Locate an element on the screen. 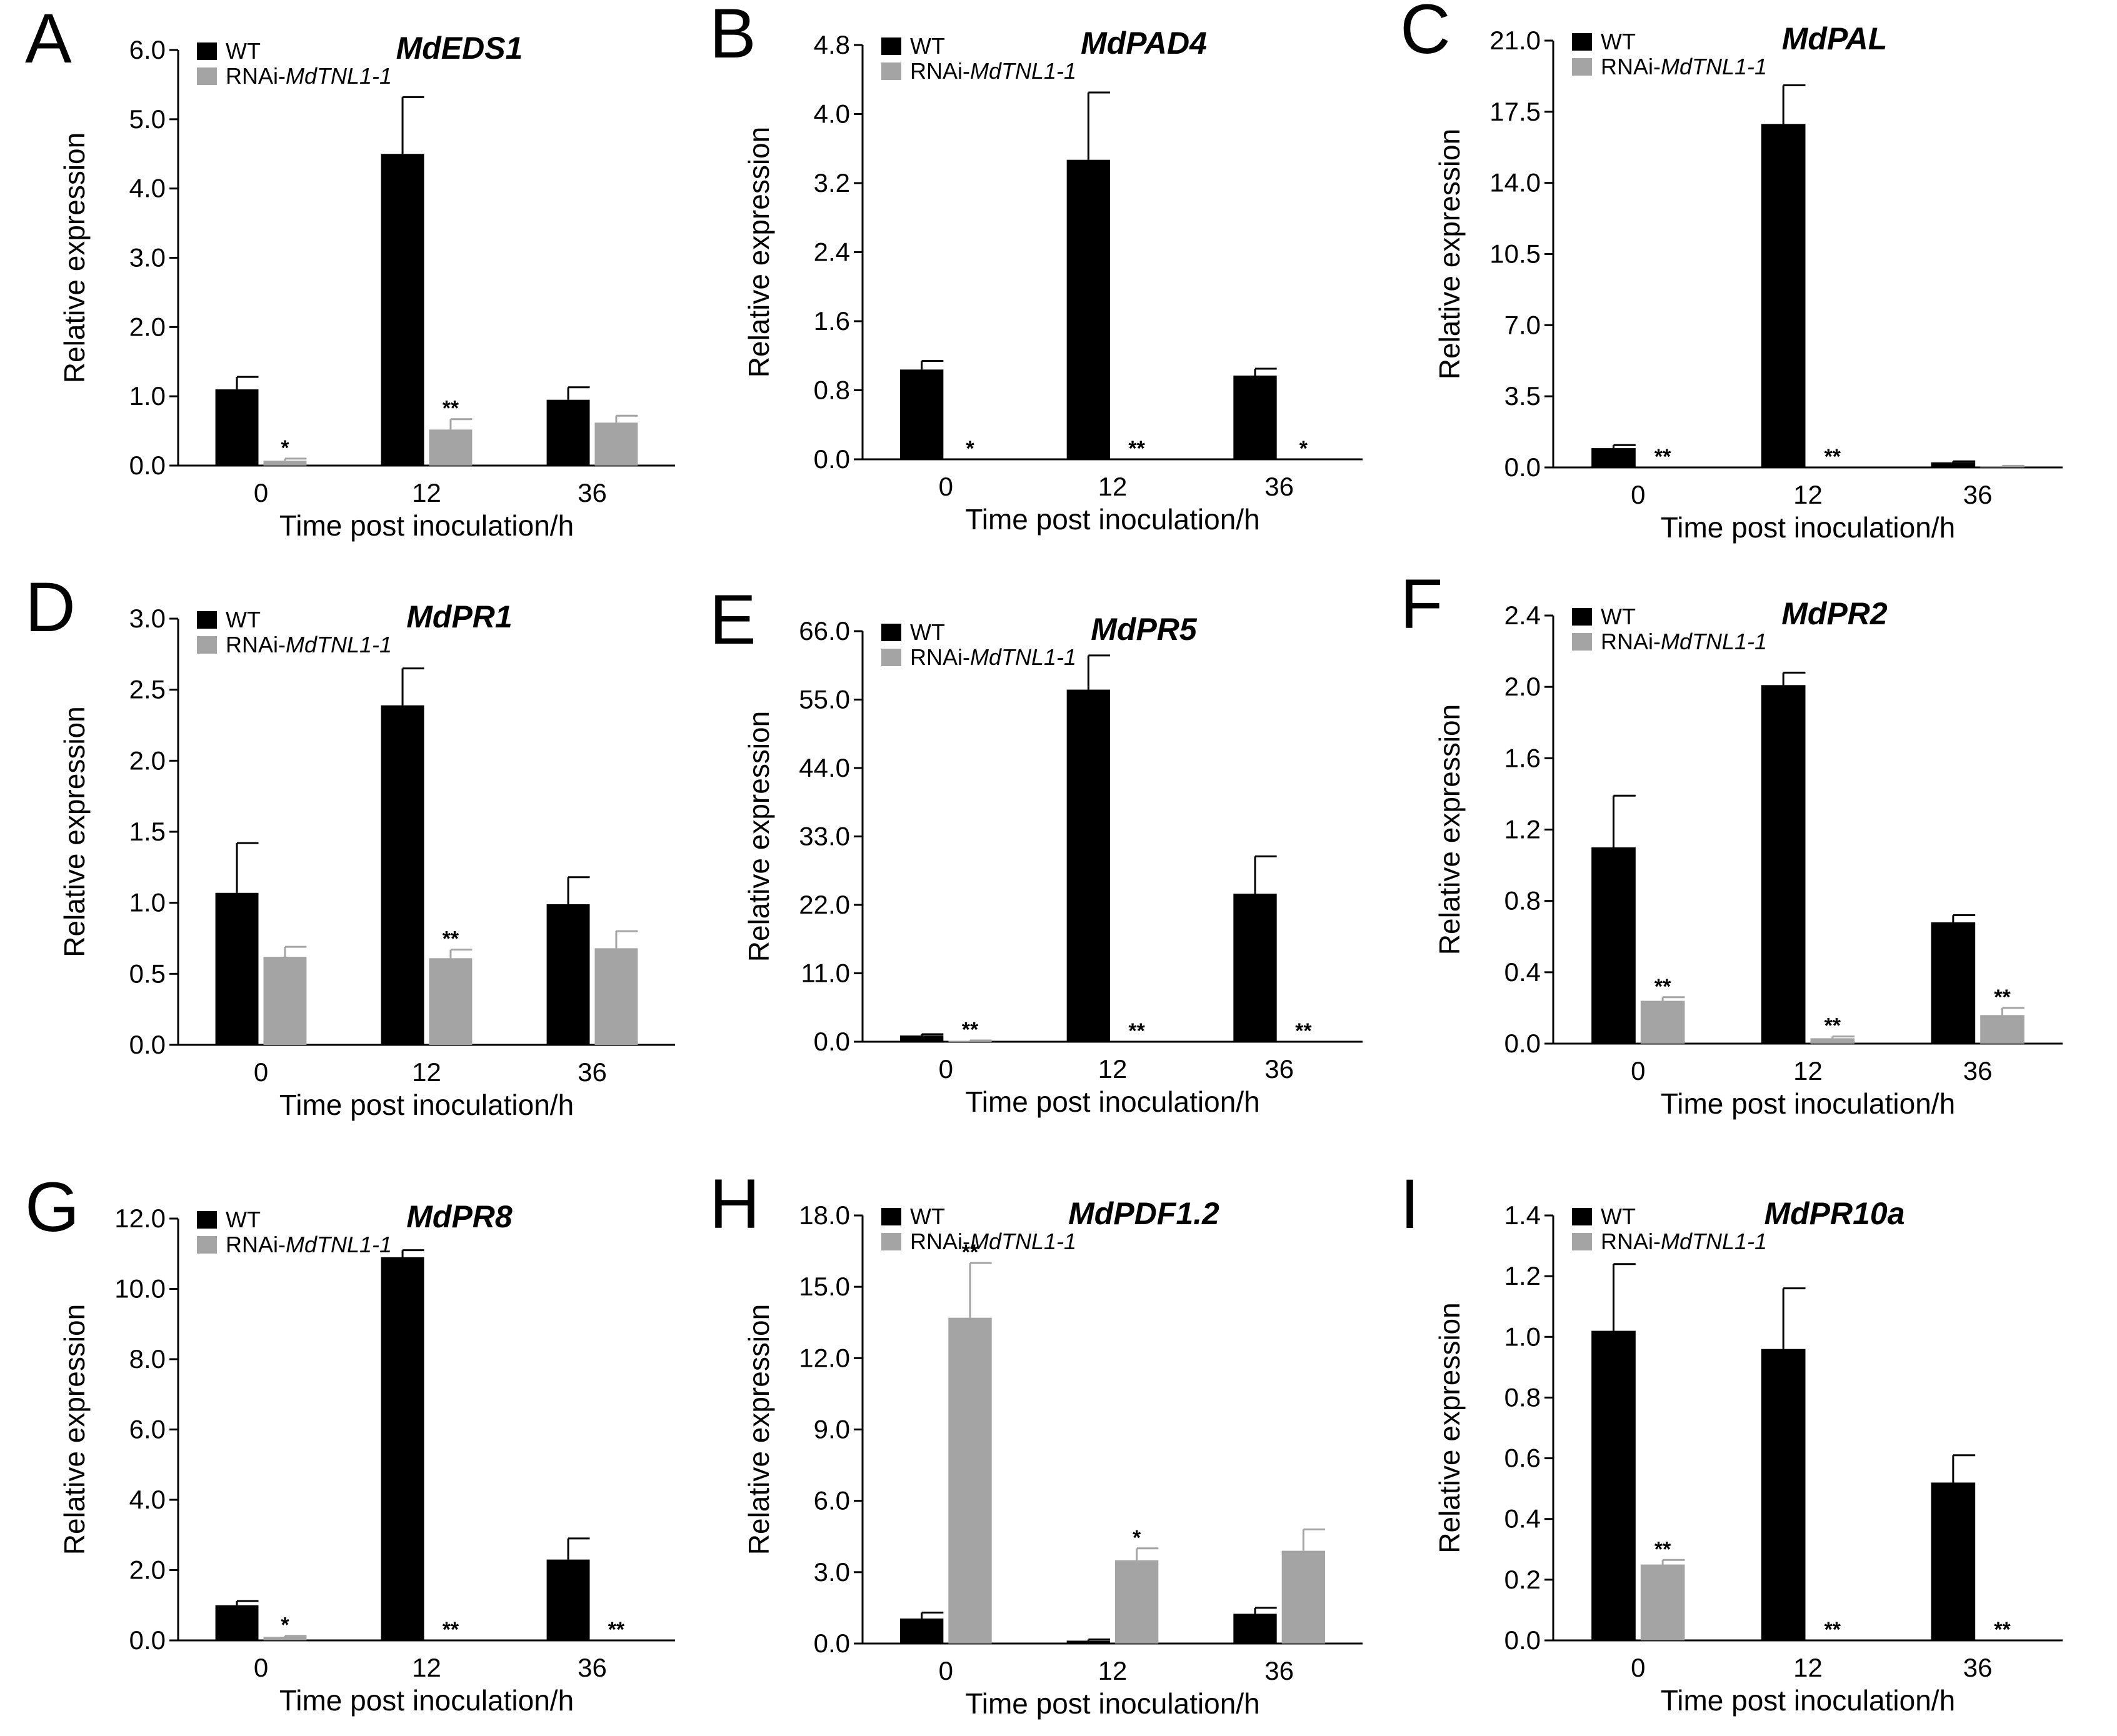 This screenshot has height=1736, width=2117. panel-letter: G is located at coordinates (52, 1207).